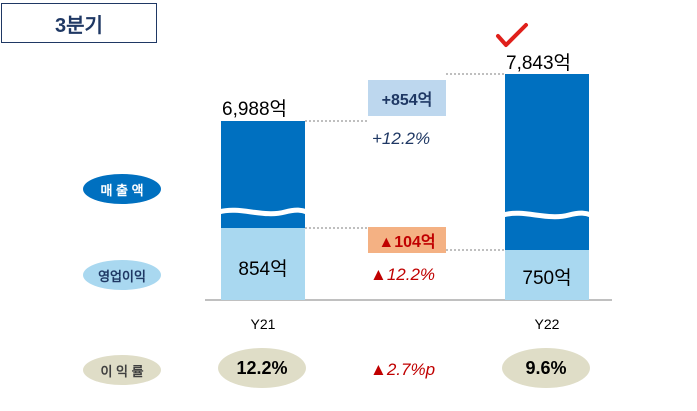 This screenshot has width=697, height=411. I want to click on revenue-label-y21: 6,988억, so click(255, 109).